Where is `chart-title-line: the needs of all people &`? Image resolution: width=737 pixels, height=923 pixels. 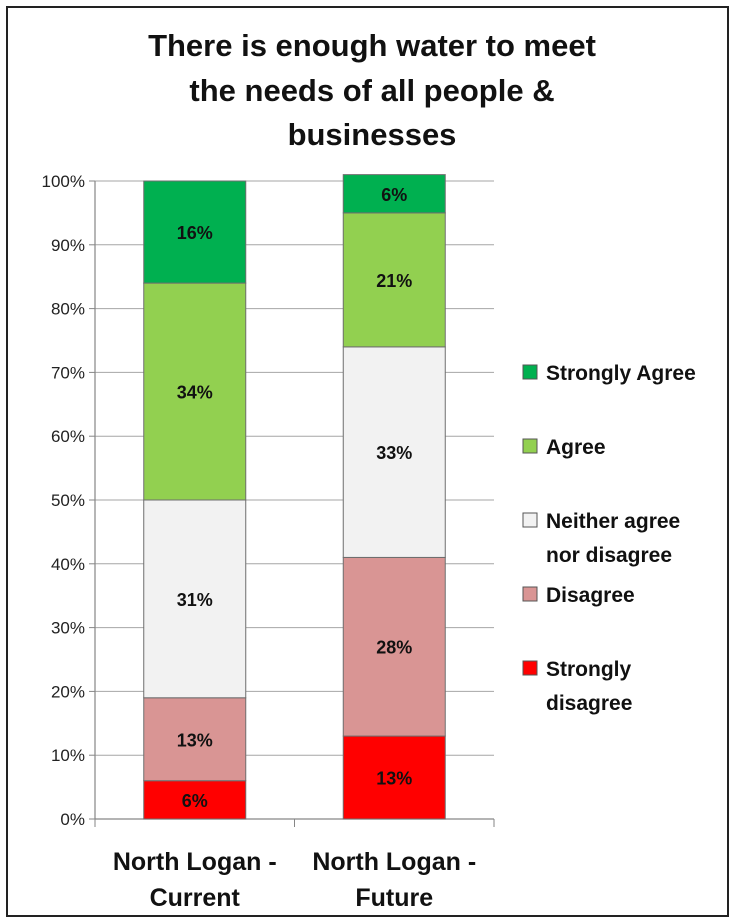 chart-title-line: the needs of all people & is located at coordinates (371, 90).